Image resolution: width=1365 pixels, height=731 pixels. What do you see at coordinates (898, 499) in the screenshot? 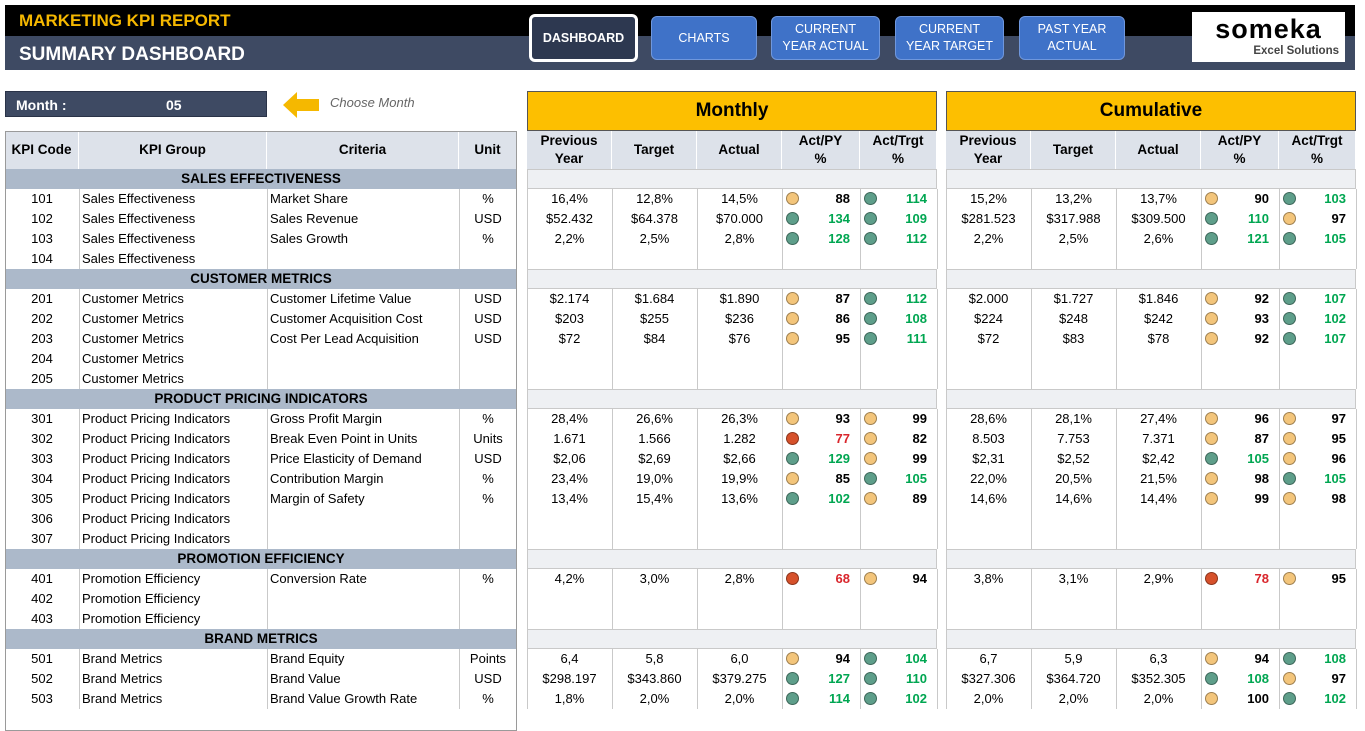
I see `ratio-cell: 89` at bounding box center [898, 499].